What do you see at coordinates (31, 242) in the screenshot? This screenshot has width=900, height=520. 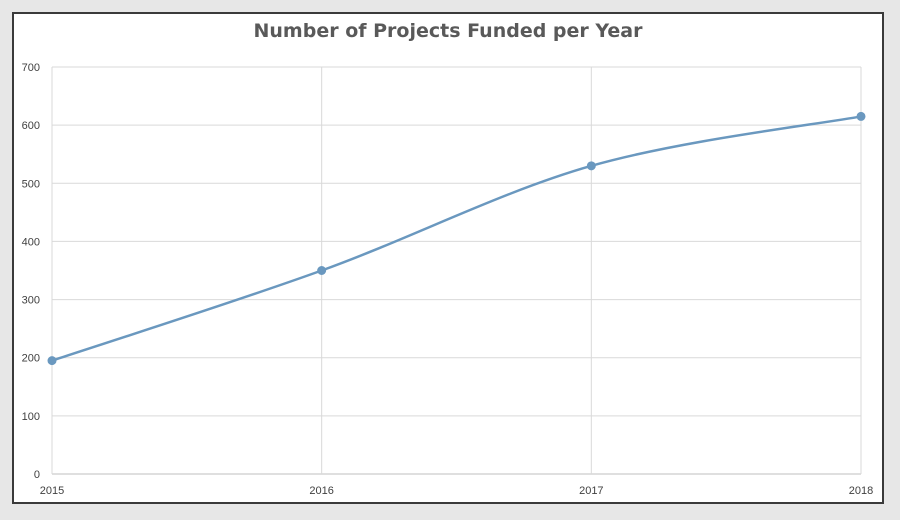 I see `y-tick-label: 400` at bounding box center [31, 242].